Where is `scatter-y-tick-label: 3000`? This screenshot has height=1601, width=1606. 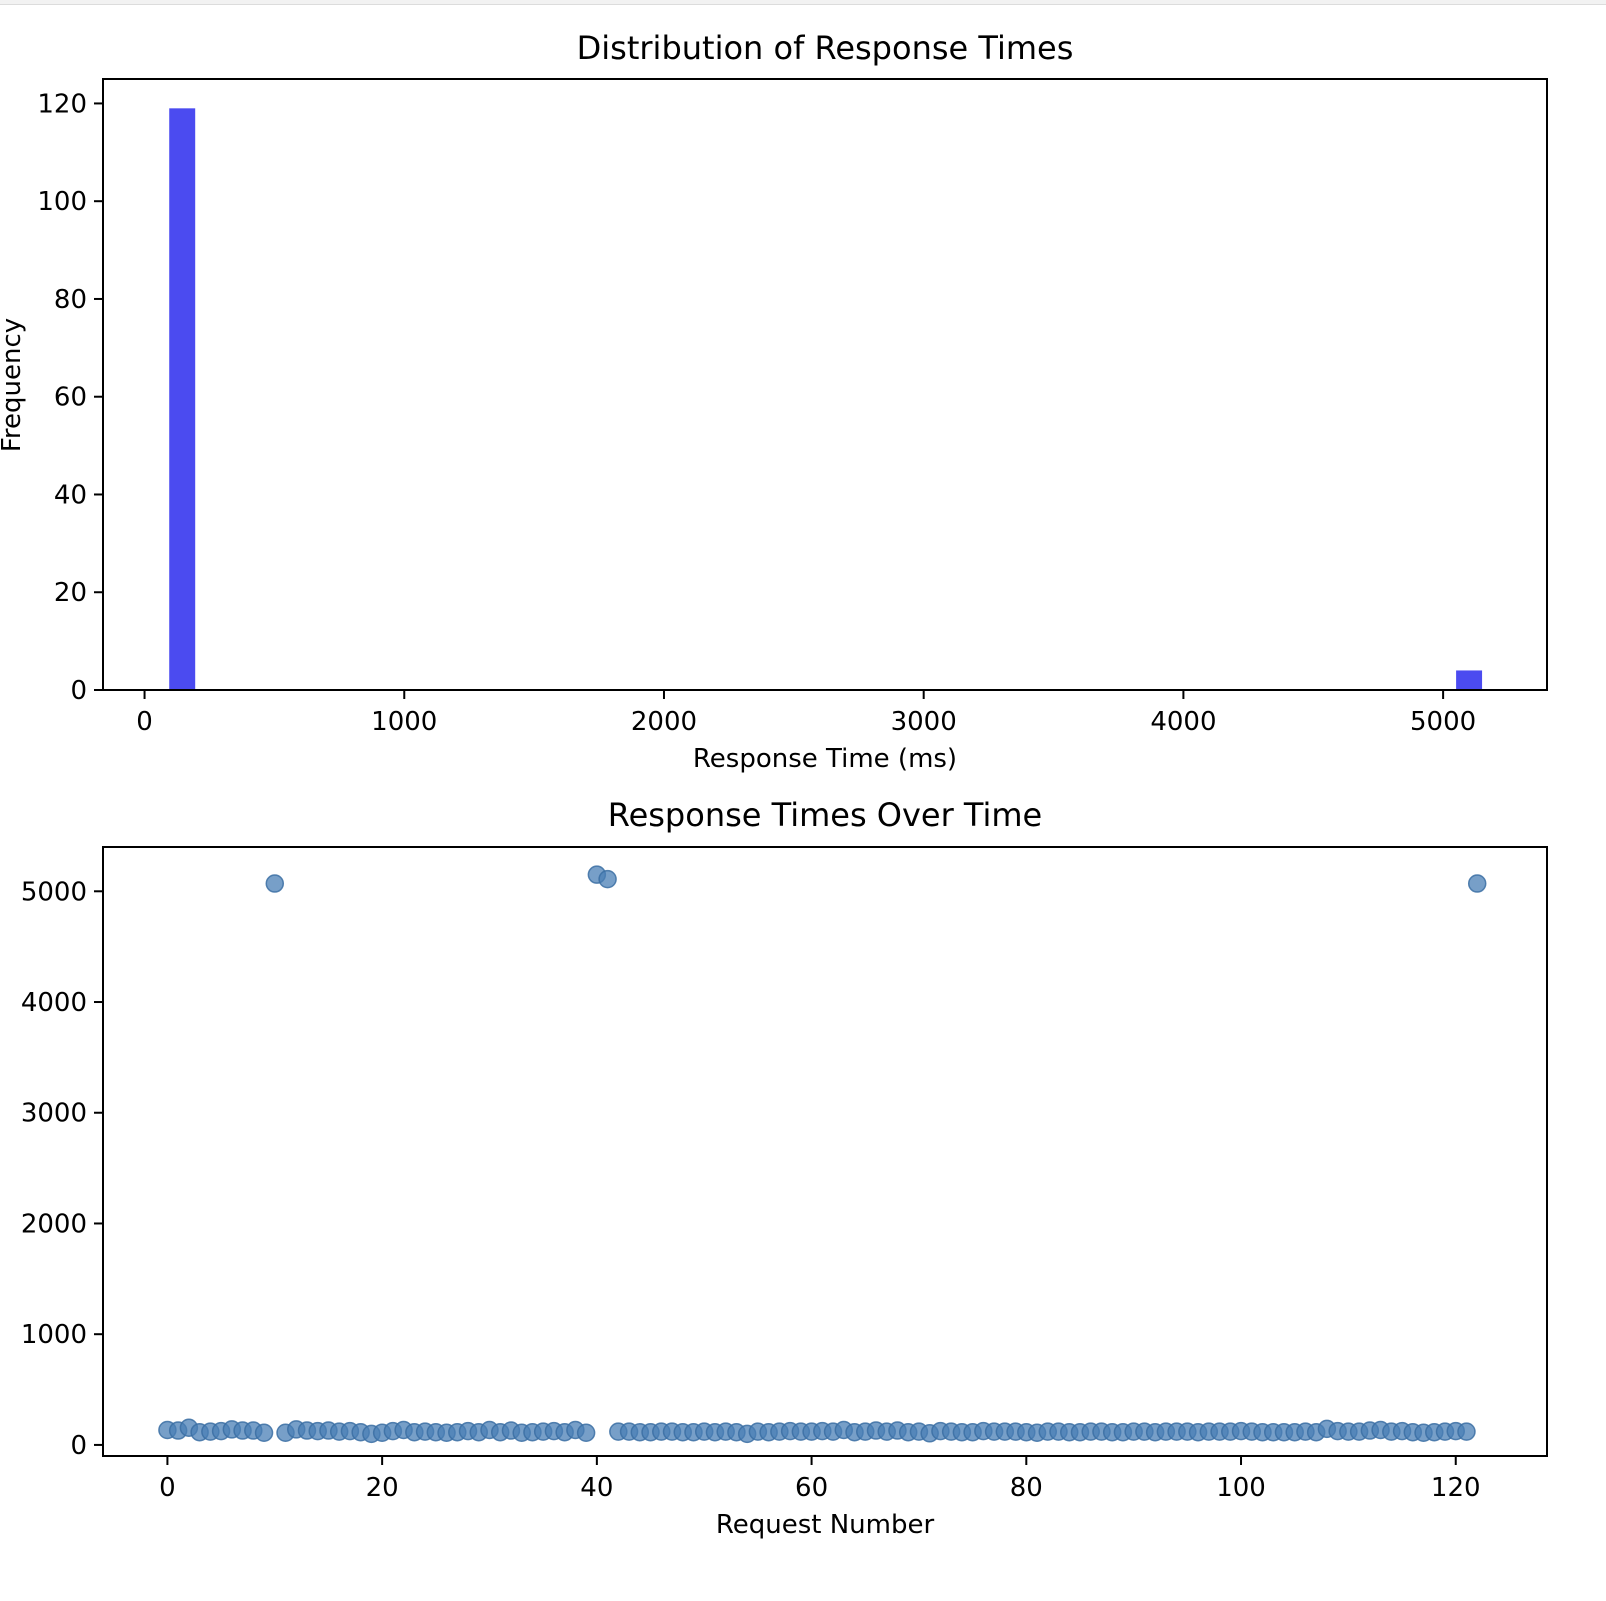
scatter-y-tick-label: 3000 is located at coordinates (54, 1114).